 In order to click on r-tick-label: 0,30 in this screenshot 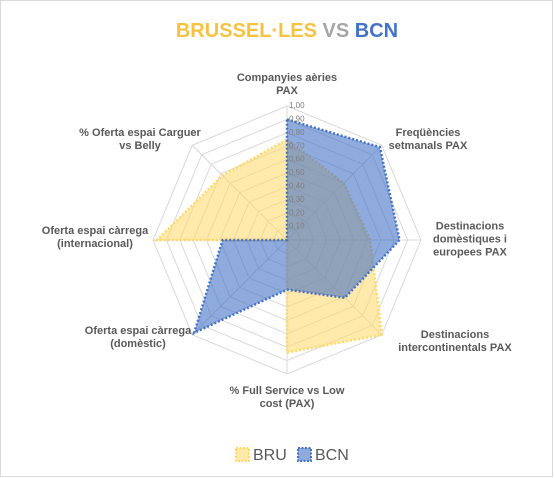, I will do `click(297, 199)`.